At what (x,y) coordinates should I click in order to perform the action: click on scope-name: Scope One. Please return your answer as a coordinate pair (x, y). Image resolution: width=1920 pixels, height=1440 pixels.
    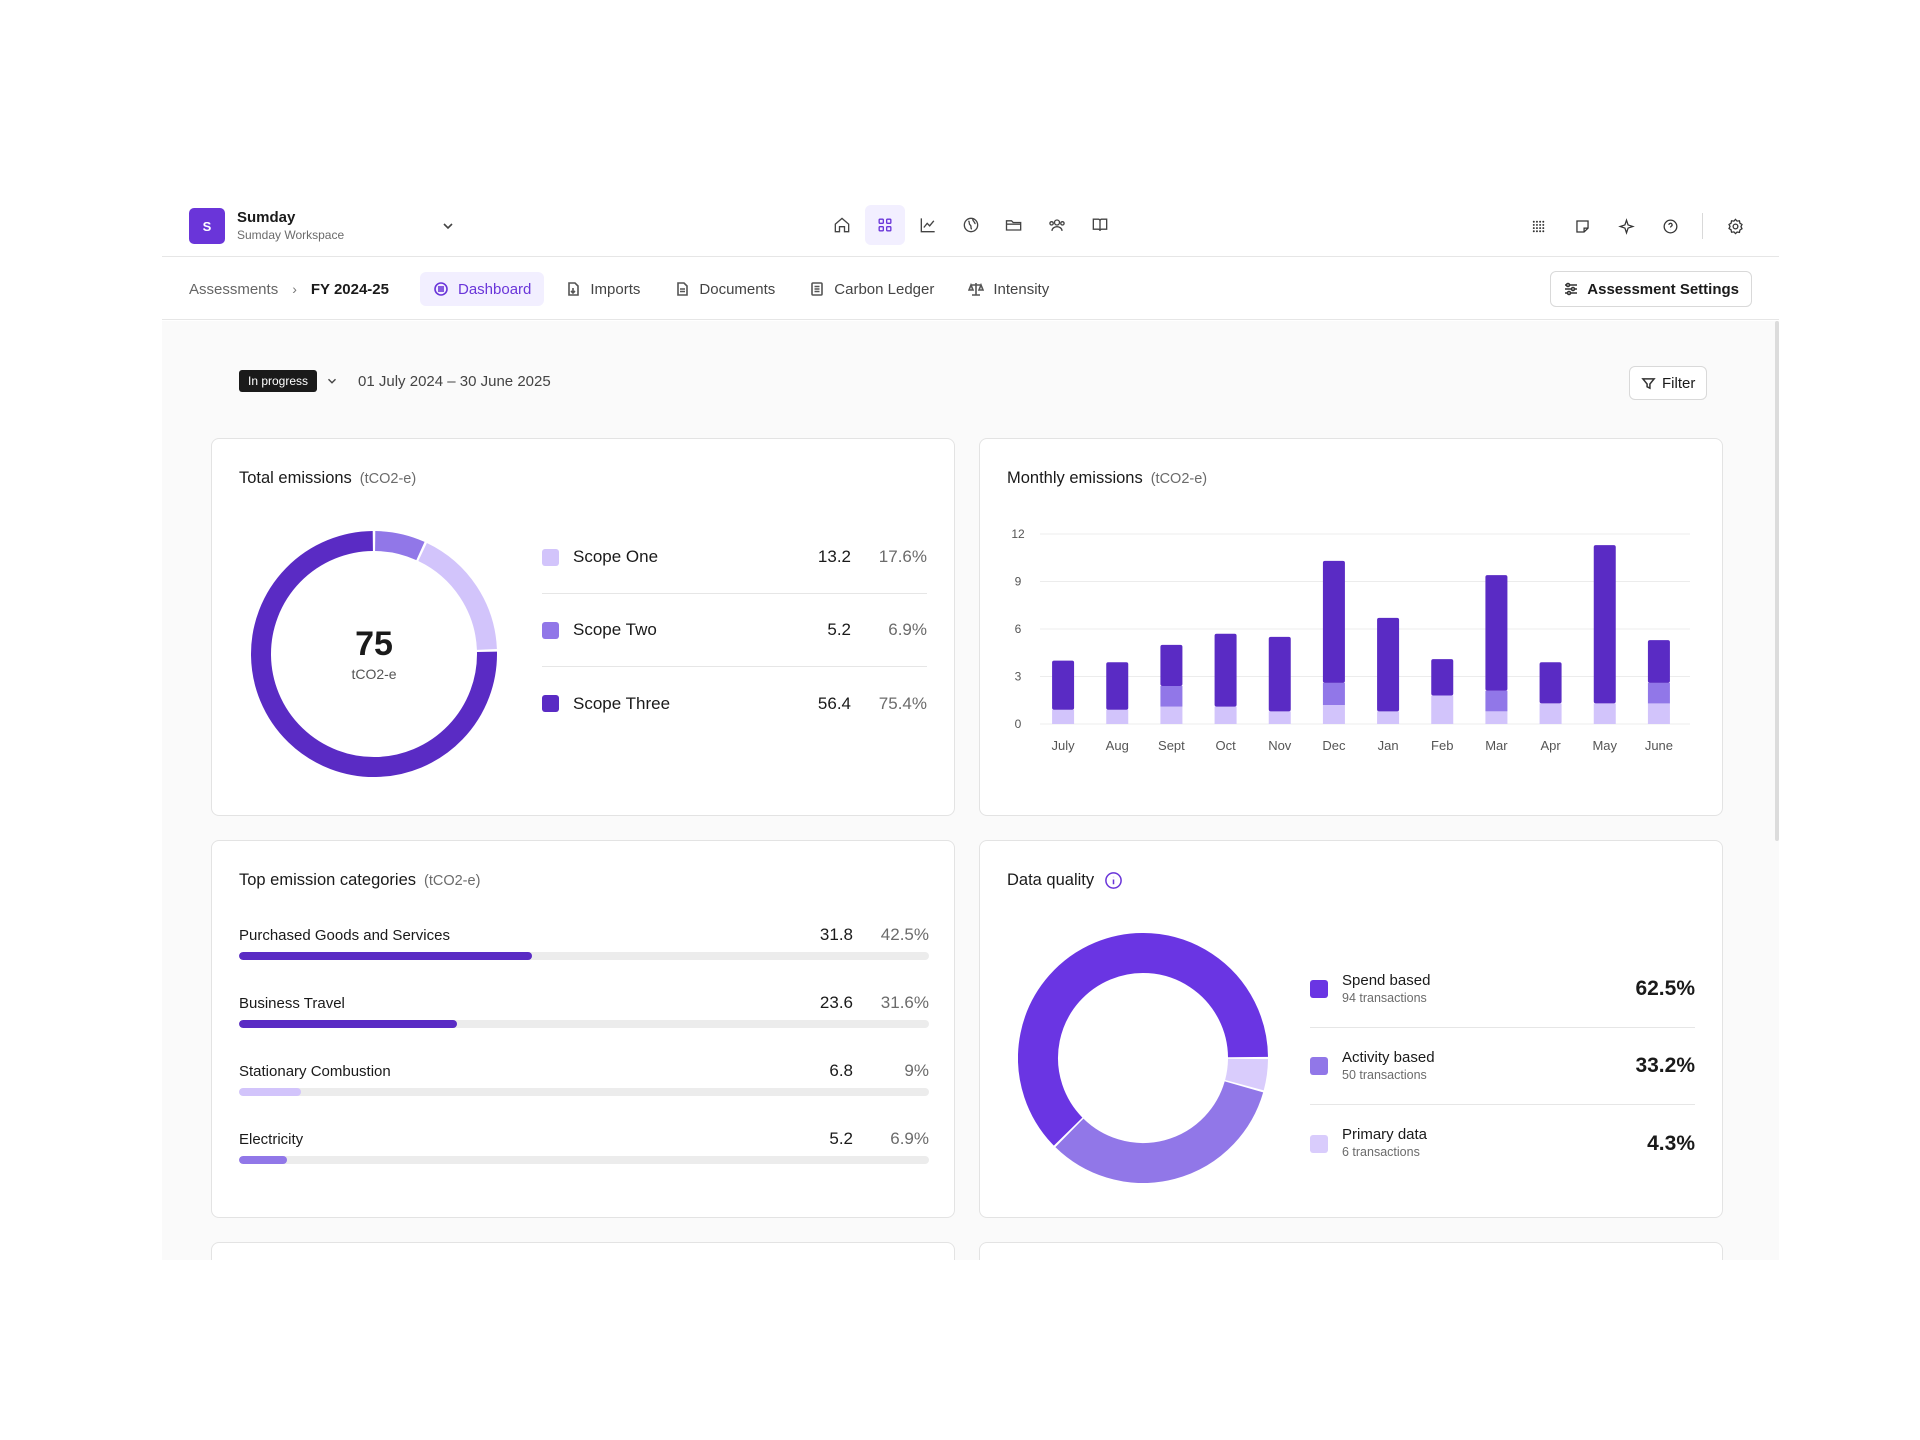
    Looking at the image, I should click on (616, 556).